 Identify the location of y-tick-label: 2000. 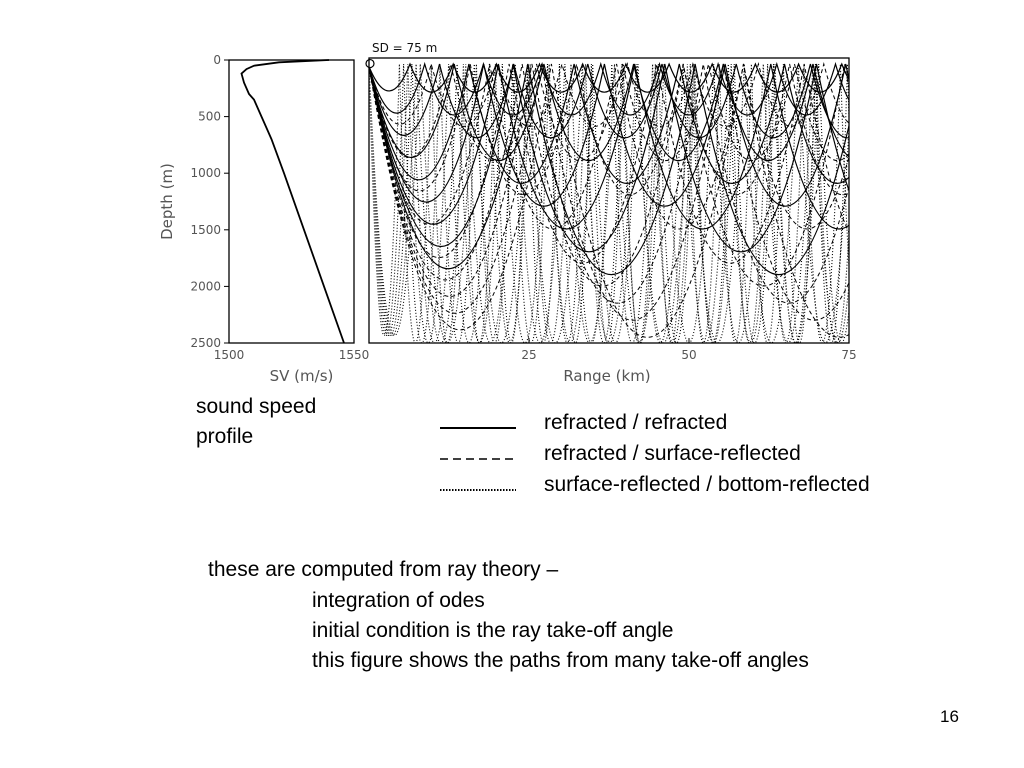
(205, 286).